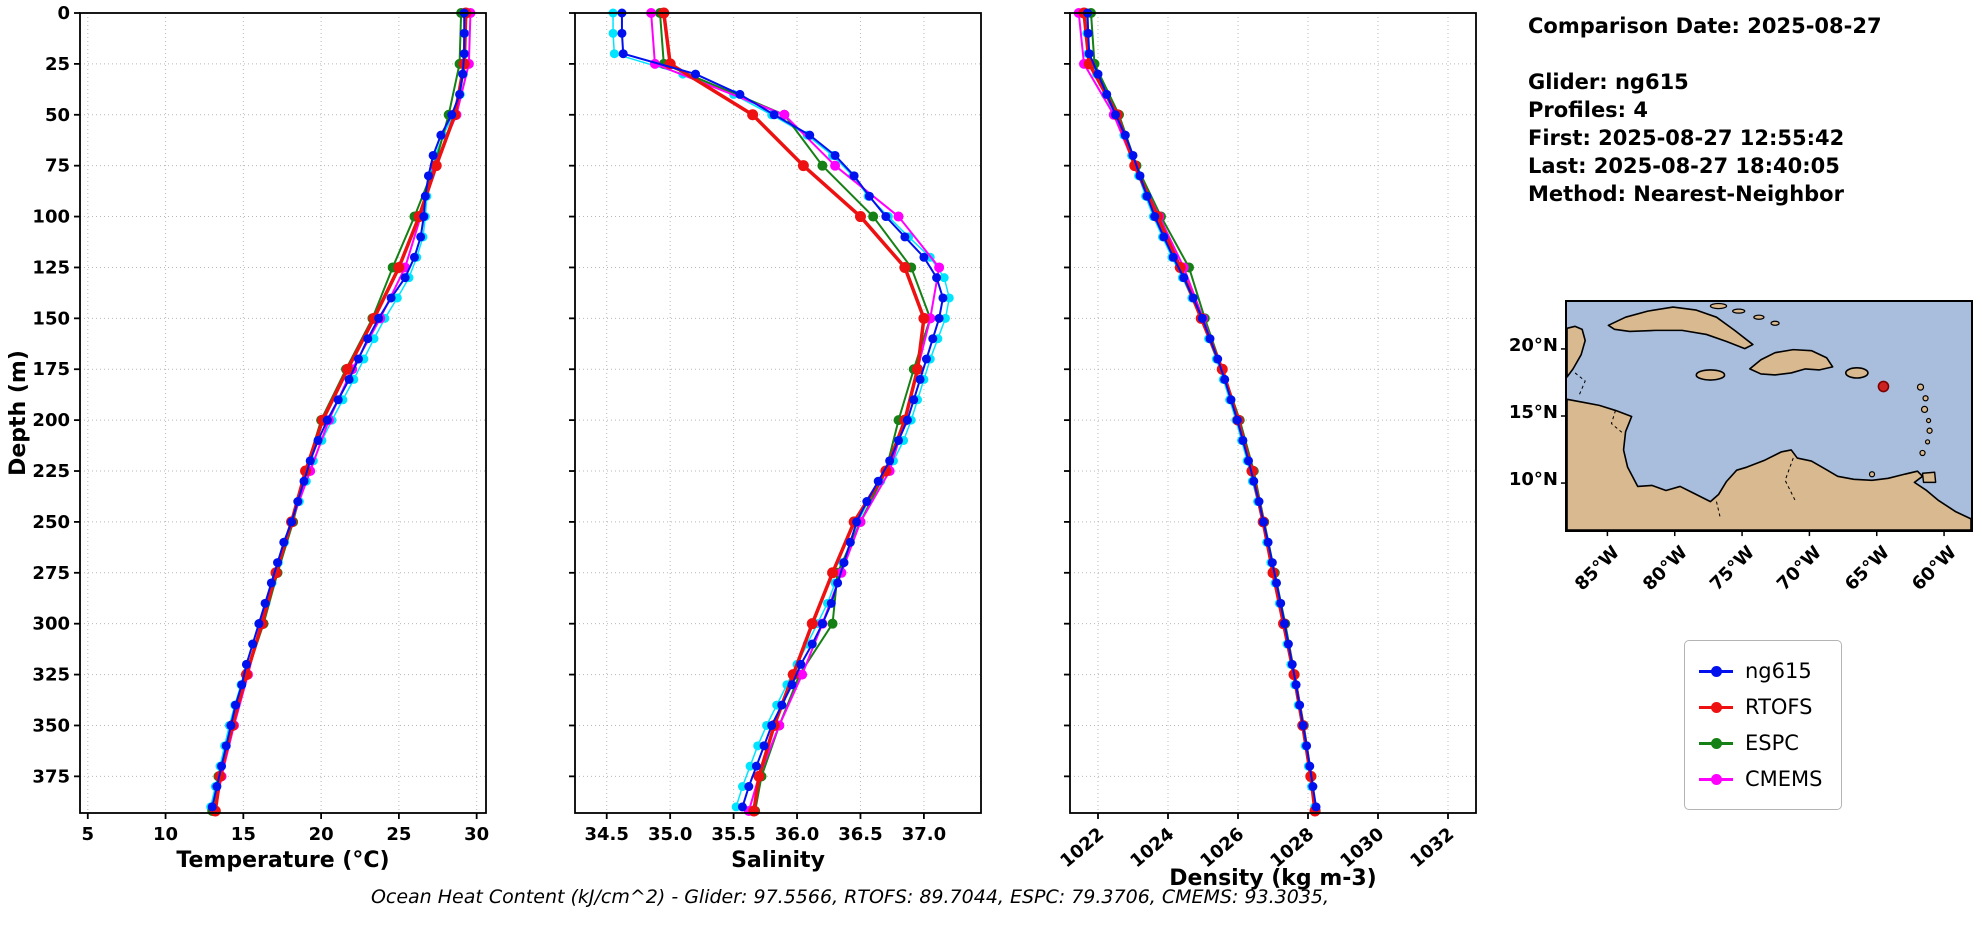  What do you see at coordinates (1791, 362) in the screenshot?
I see `map-land-hispaniola` at bounding box center [1791, 362].